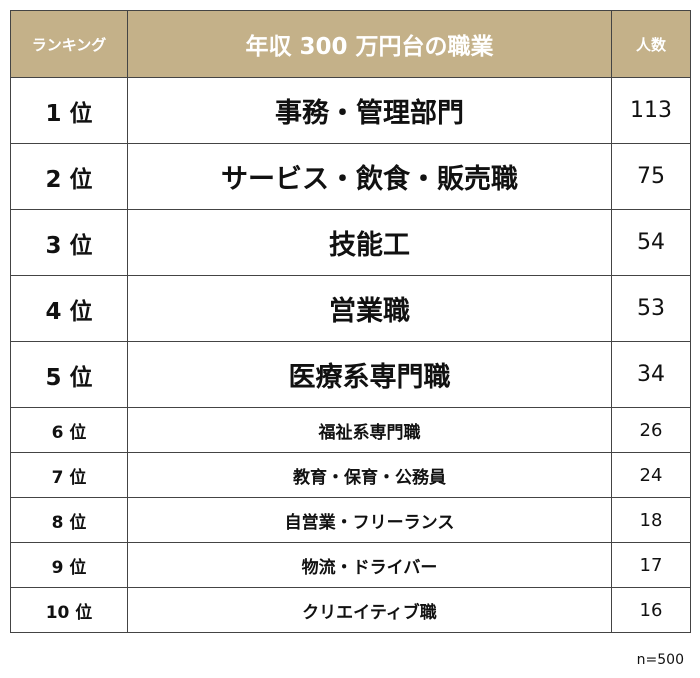 The width and height of the screenshot is (700, 678). I want to click on count-cell: 113, so click(651, 110).